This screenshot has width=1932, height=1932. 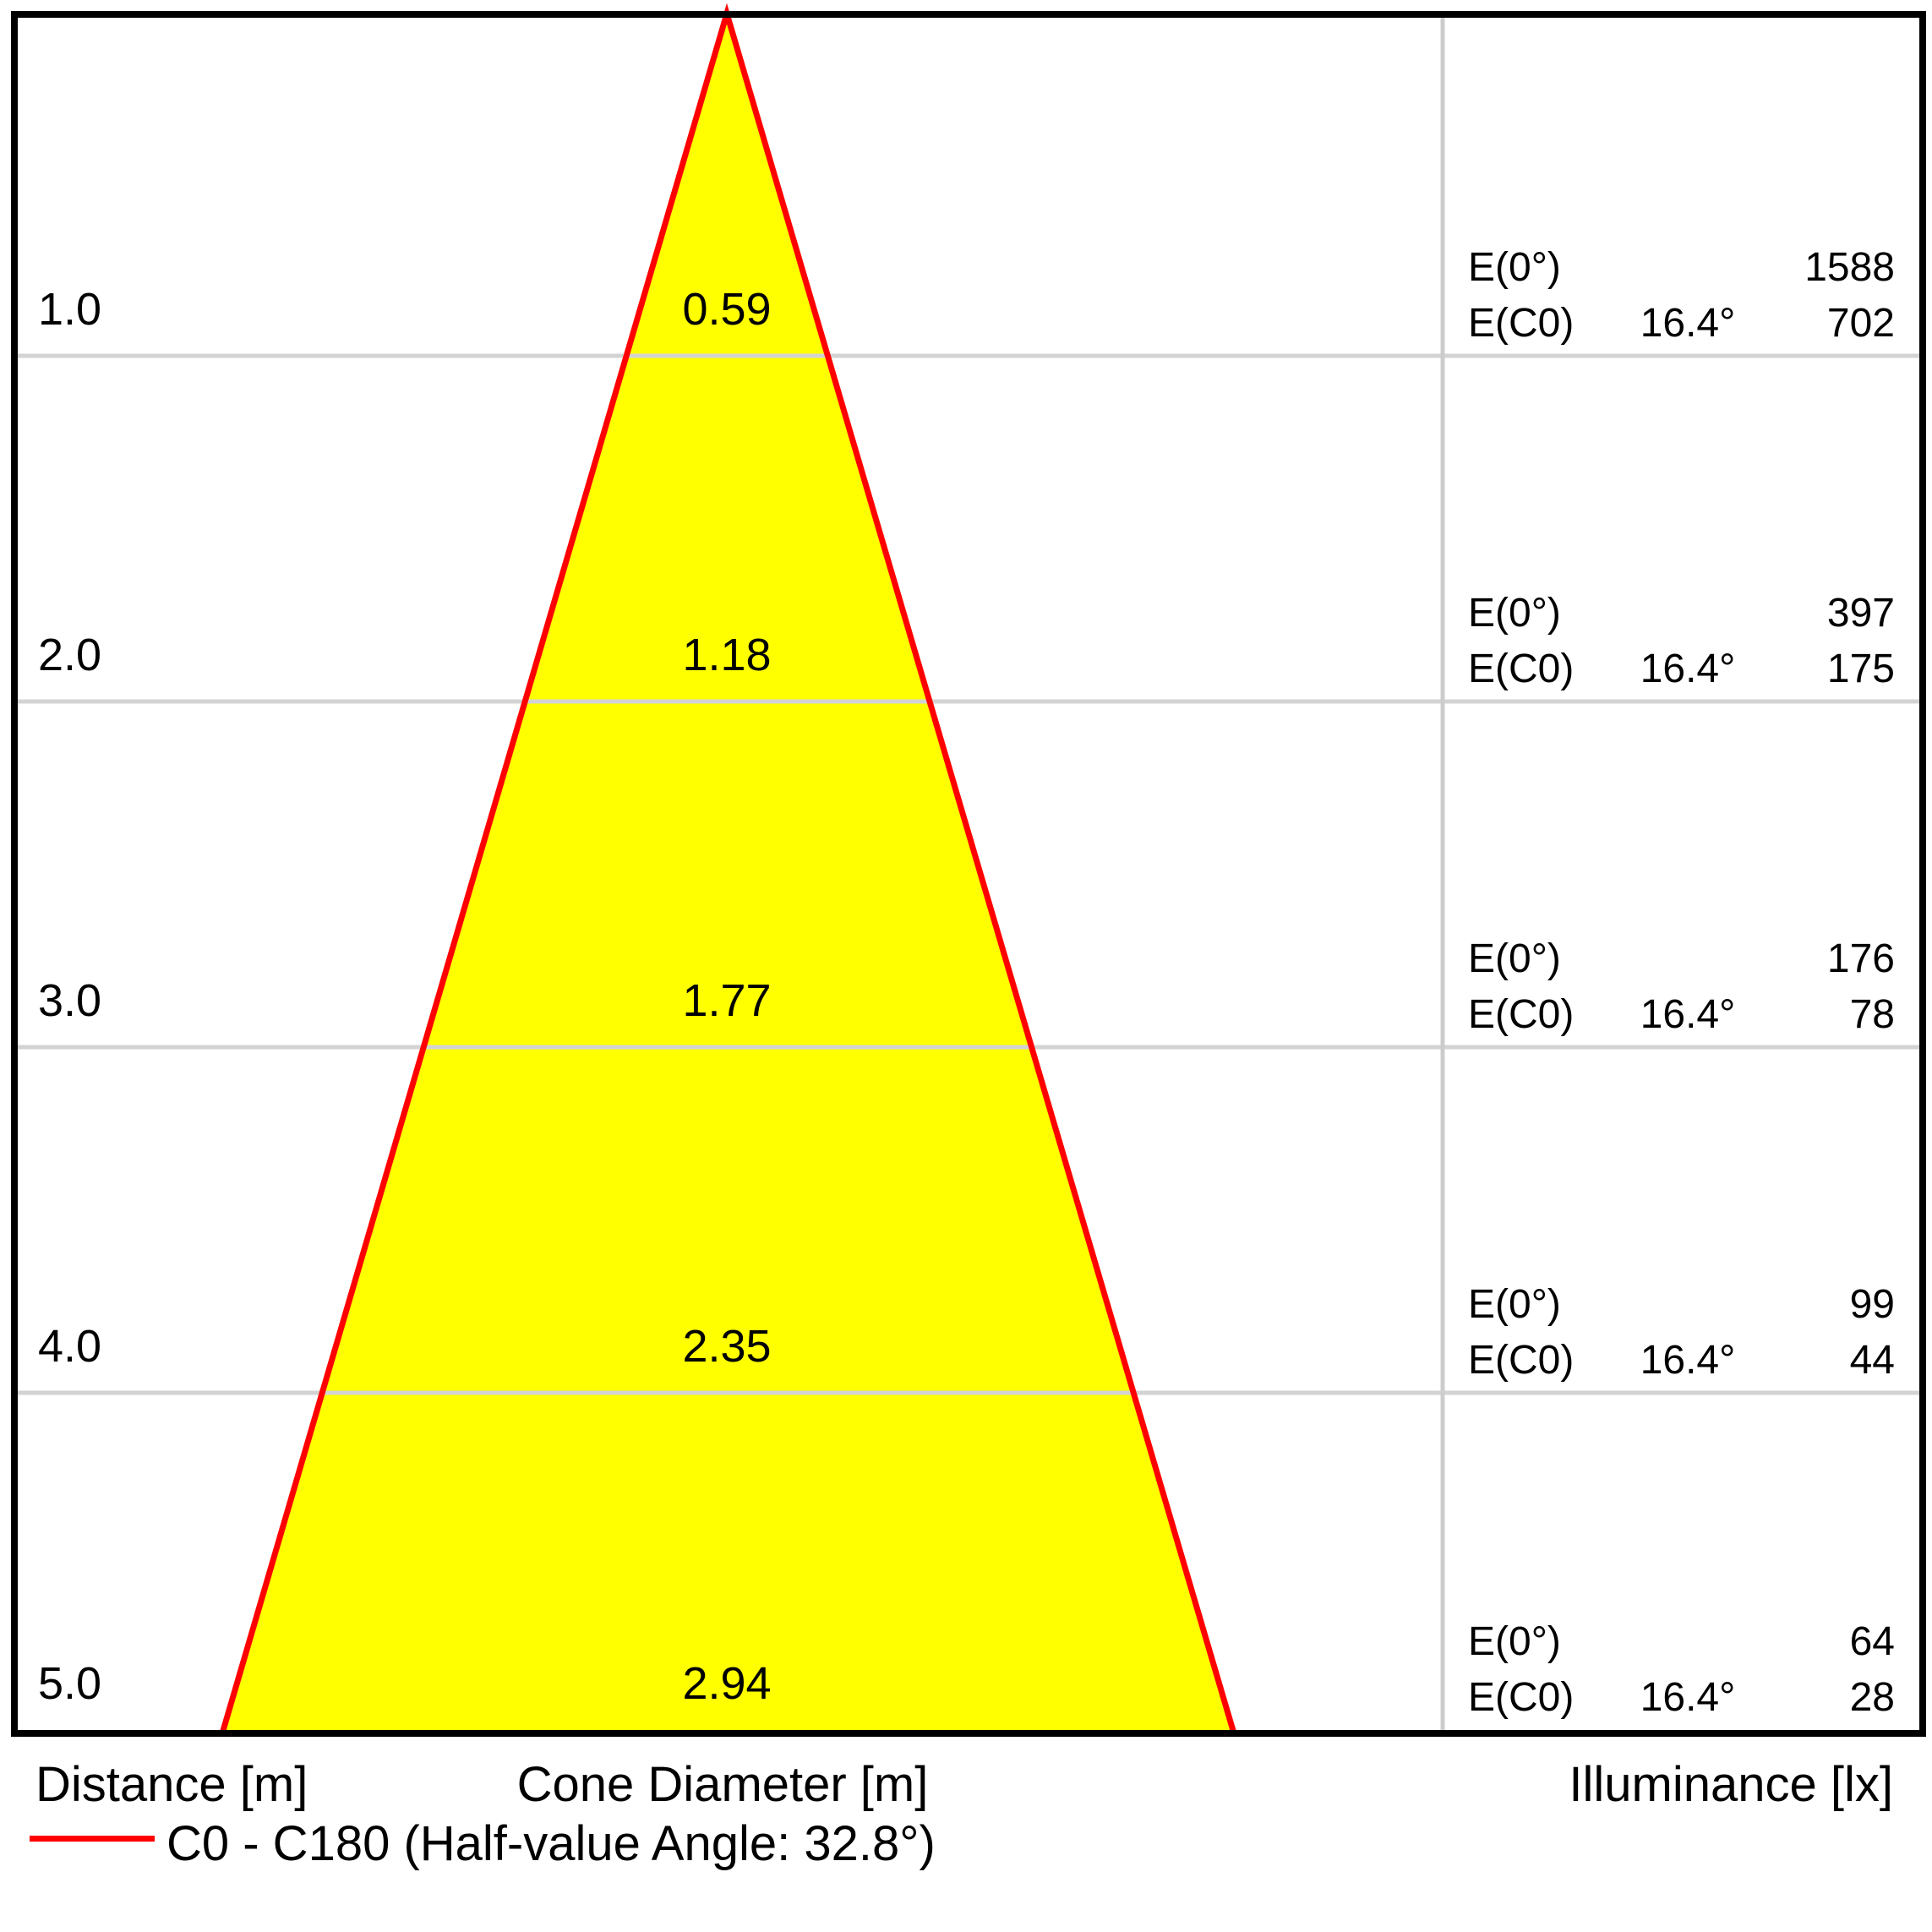 I want to click on e0-value: 1588, so click(x=1849, y=267).